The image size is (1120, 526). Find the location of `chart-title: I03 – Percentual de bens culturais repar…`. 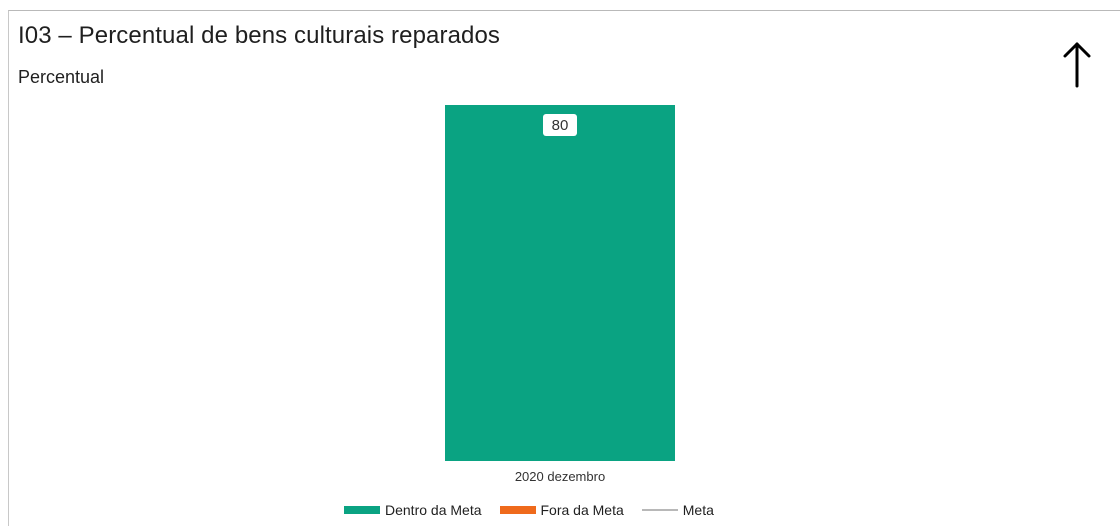

chart-title: I03 – Percentual de bens culturais repar… is located at coordinates (259, 35).